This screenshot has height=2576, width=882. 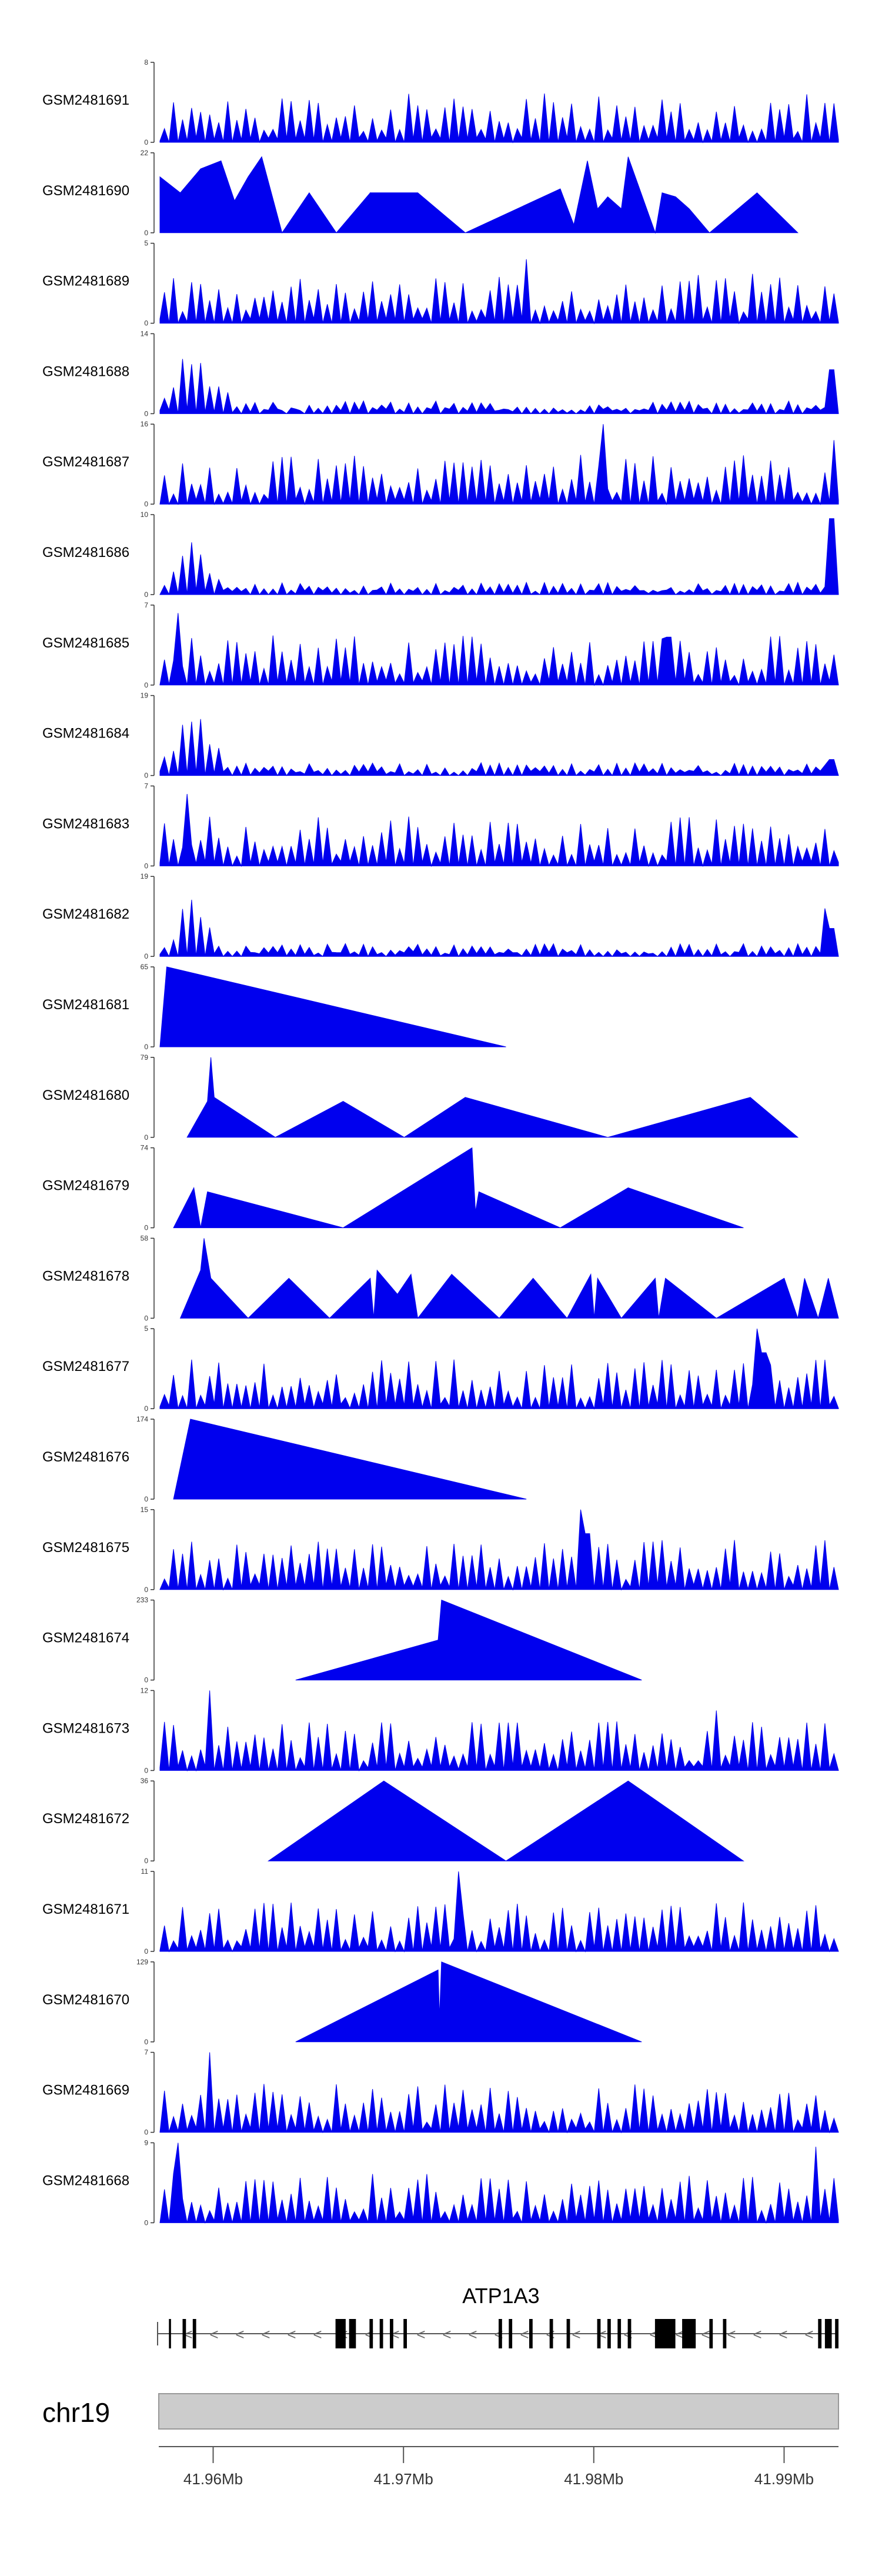 What do you see at coordinates (498, 2411) in the screenshot?
I see `chromosome-bar` at bounding box center [498, 2411].